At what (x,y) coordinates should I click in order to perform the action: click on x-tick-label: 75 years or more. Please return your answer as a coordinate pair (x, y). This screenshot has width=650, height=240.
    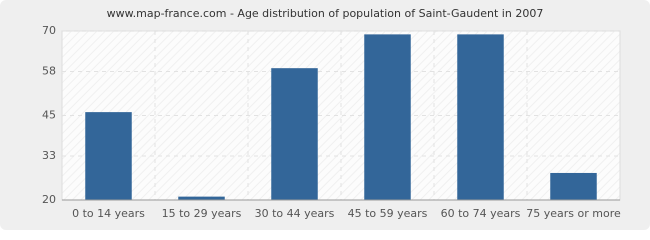
    Looking at the image, I should click on (573, 213).